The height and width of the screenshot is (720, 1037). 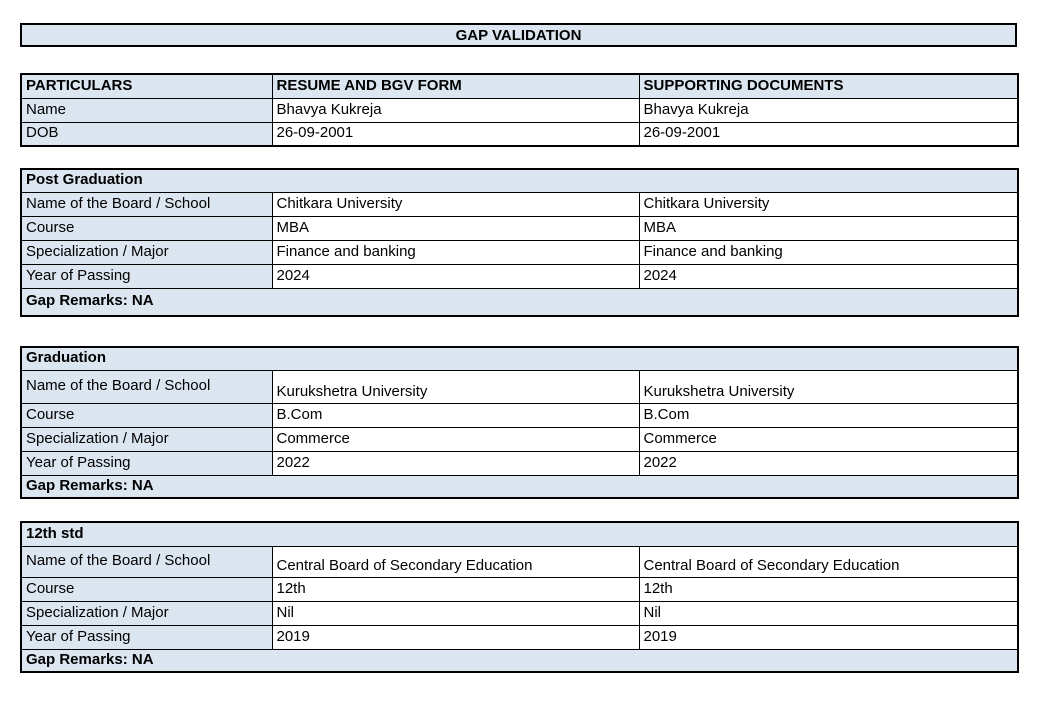 I want to click on column-header-resume-bgv: RESUME AND BGV FORM, so click(x=455, y=86).